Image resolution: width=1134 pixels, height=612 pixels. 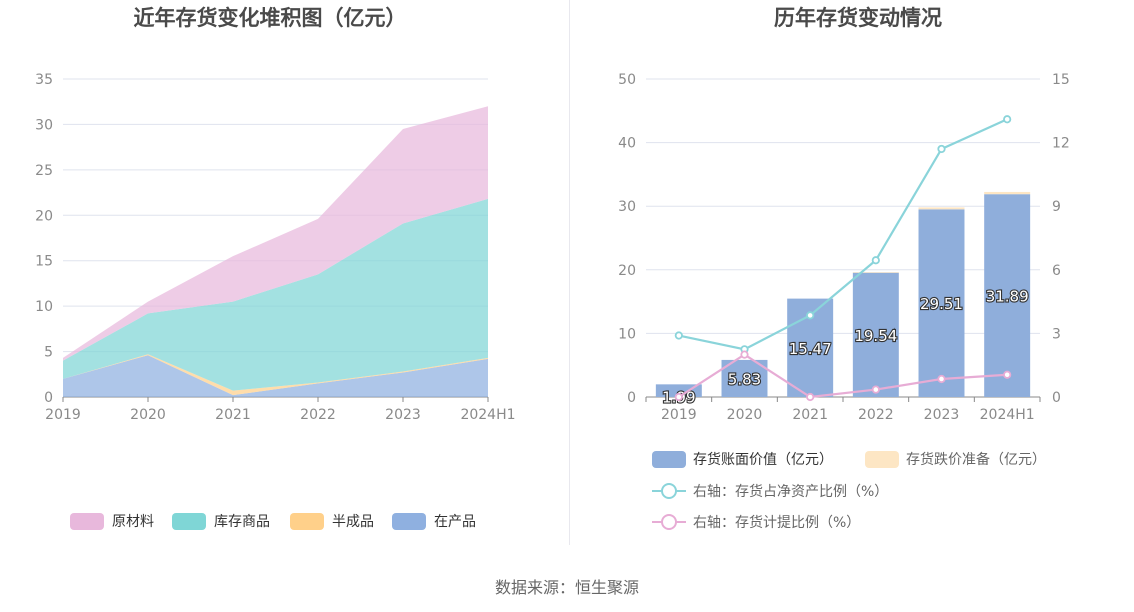 I want to click on y-tick-label: 5, so click(x=48, y=353).